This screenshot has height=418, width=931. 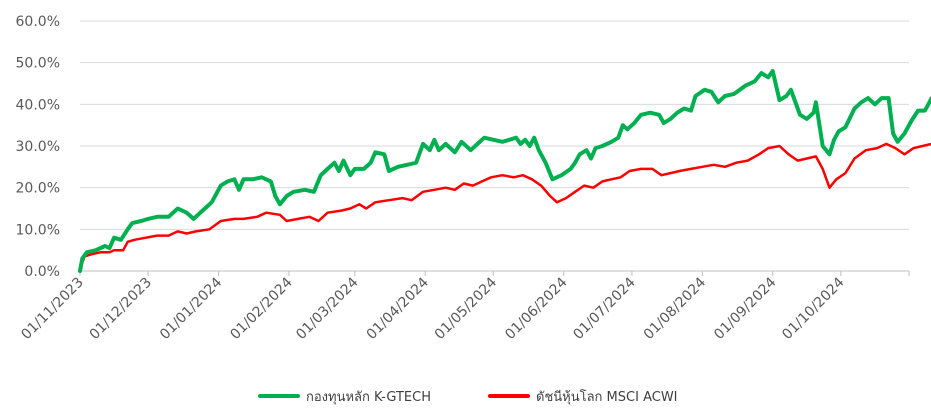 I want to click on y-tick-label: 20.0%, so click(x=38, y=189).